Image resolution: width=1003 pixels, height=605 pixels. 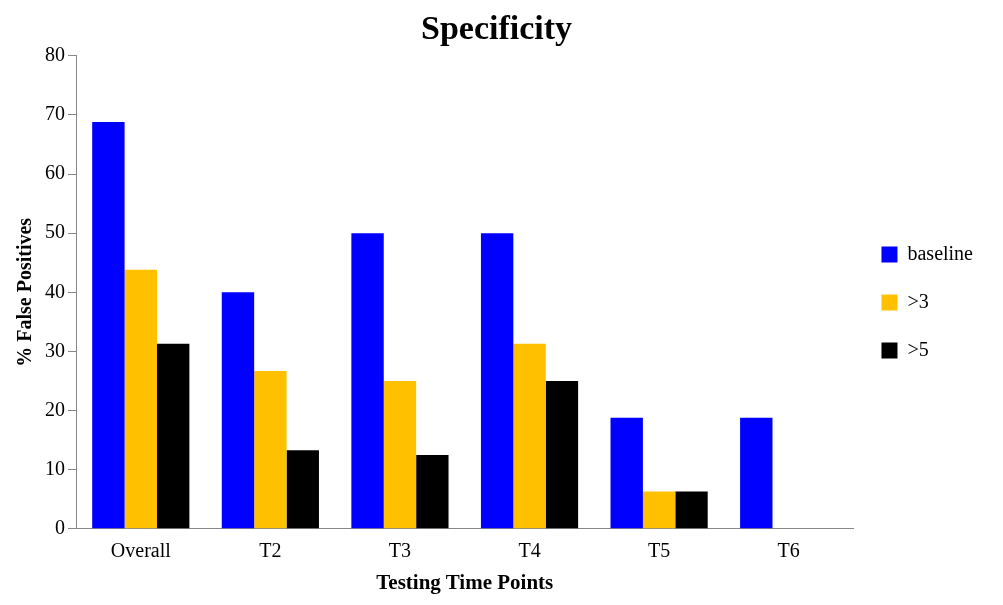 I want to click on legend-label: >5, so click(x=918, y=348).